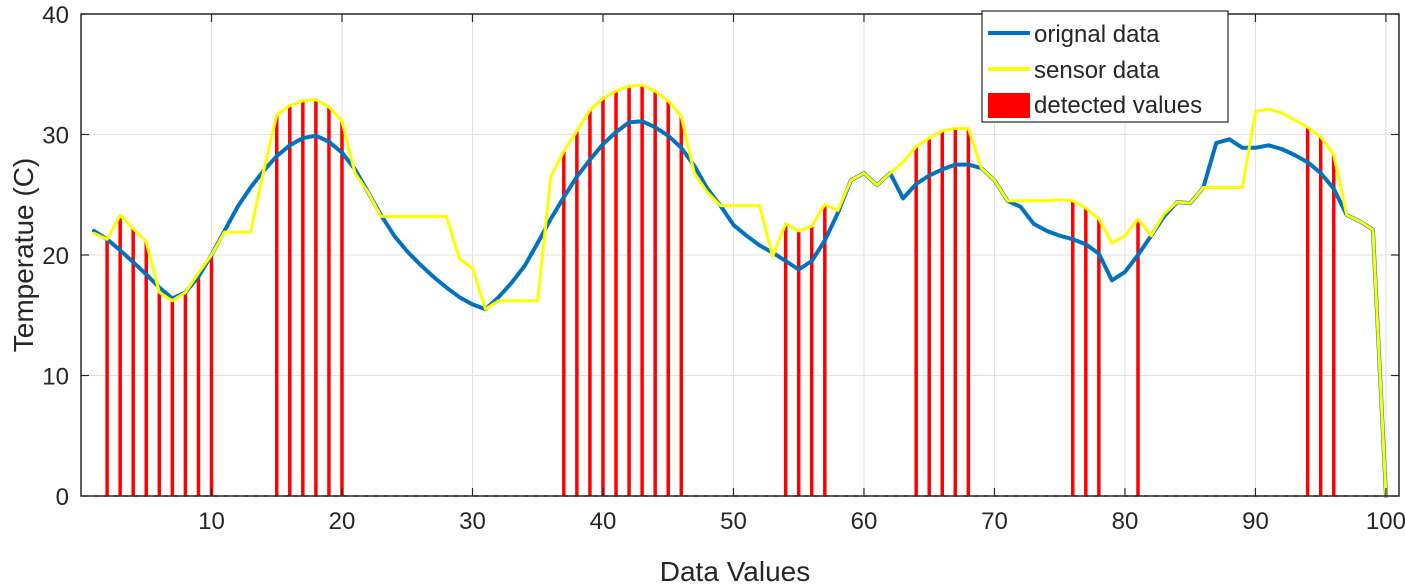  Describe the element at coordinates (23, 255) in the screenshot. I see `y-axis-label: Temperatue (C)` at that location.